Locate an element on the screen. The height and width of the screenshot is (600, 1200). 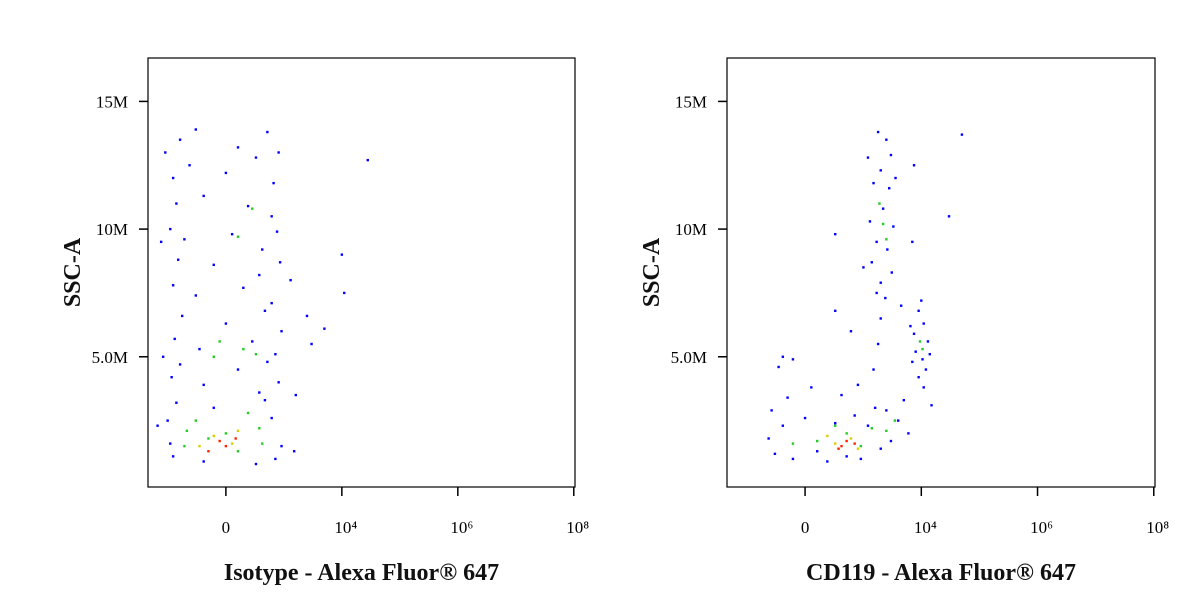
y-tick-label: 15M is located at coordinates (112, 101).